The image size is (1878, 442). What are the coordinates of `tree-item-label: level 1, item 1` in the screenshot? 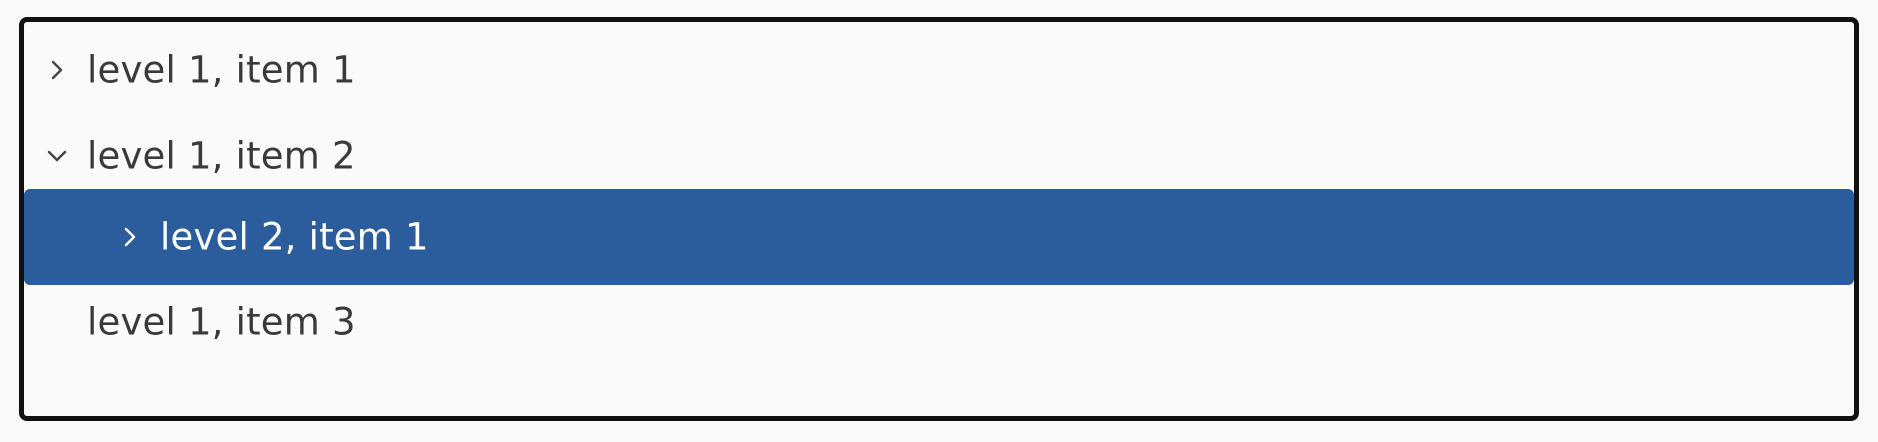 It's located at (221, 70).